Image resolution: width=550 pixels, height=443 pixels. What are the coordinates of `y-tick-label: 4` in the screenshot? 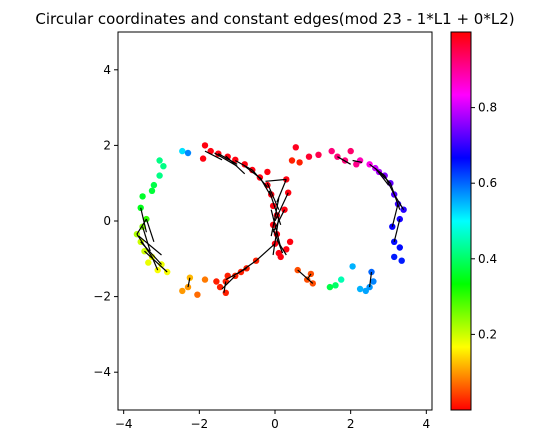 It's located at (107, 70).